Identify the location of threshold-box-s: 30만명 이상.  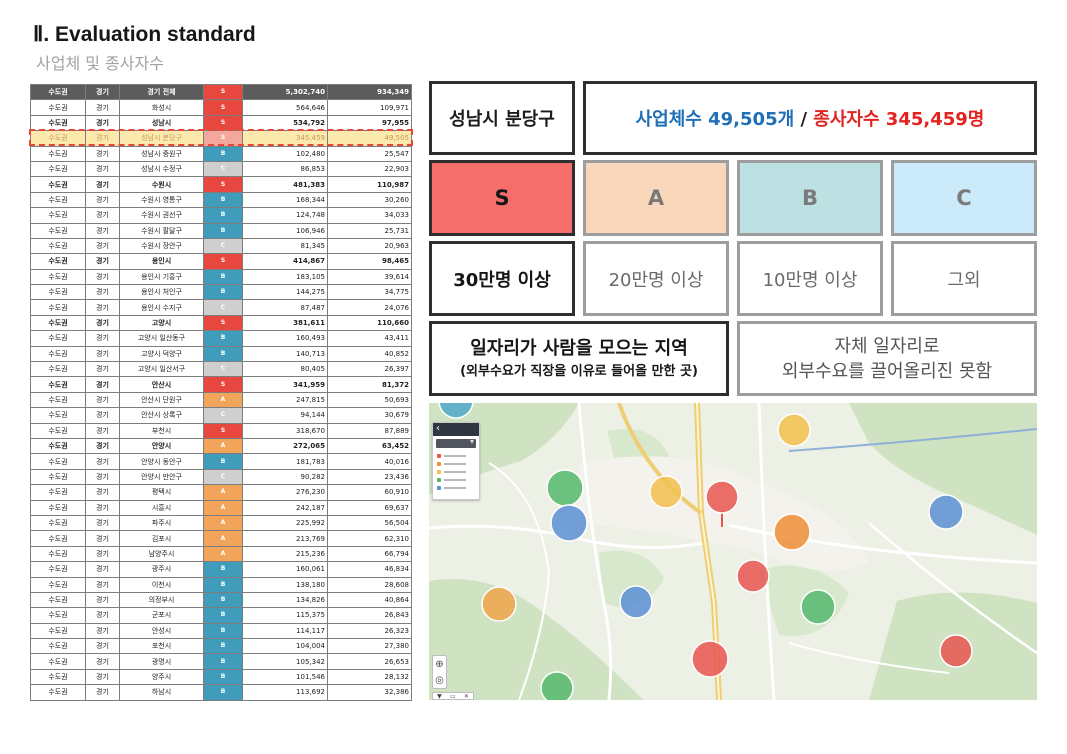
(502, 278).